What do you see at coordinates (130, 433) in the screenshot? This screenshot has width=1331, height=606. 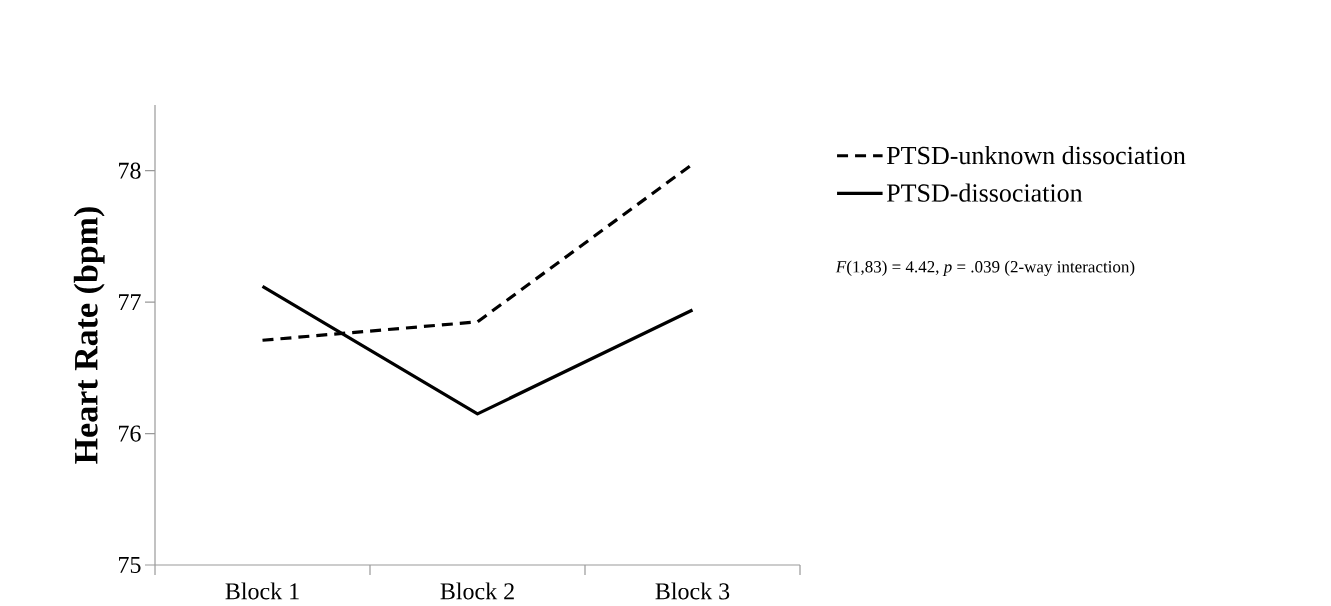 I see `y-tick-label: 76` at bounding box center [130, 433].